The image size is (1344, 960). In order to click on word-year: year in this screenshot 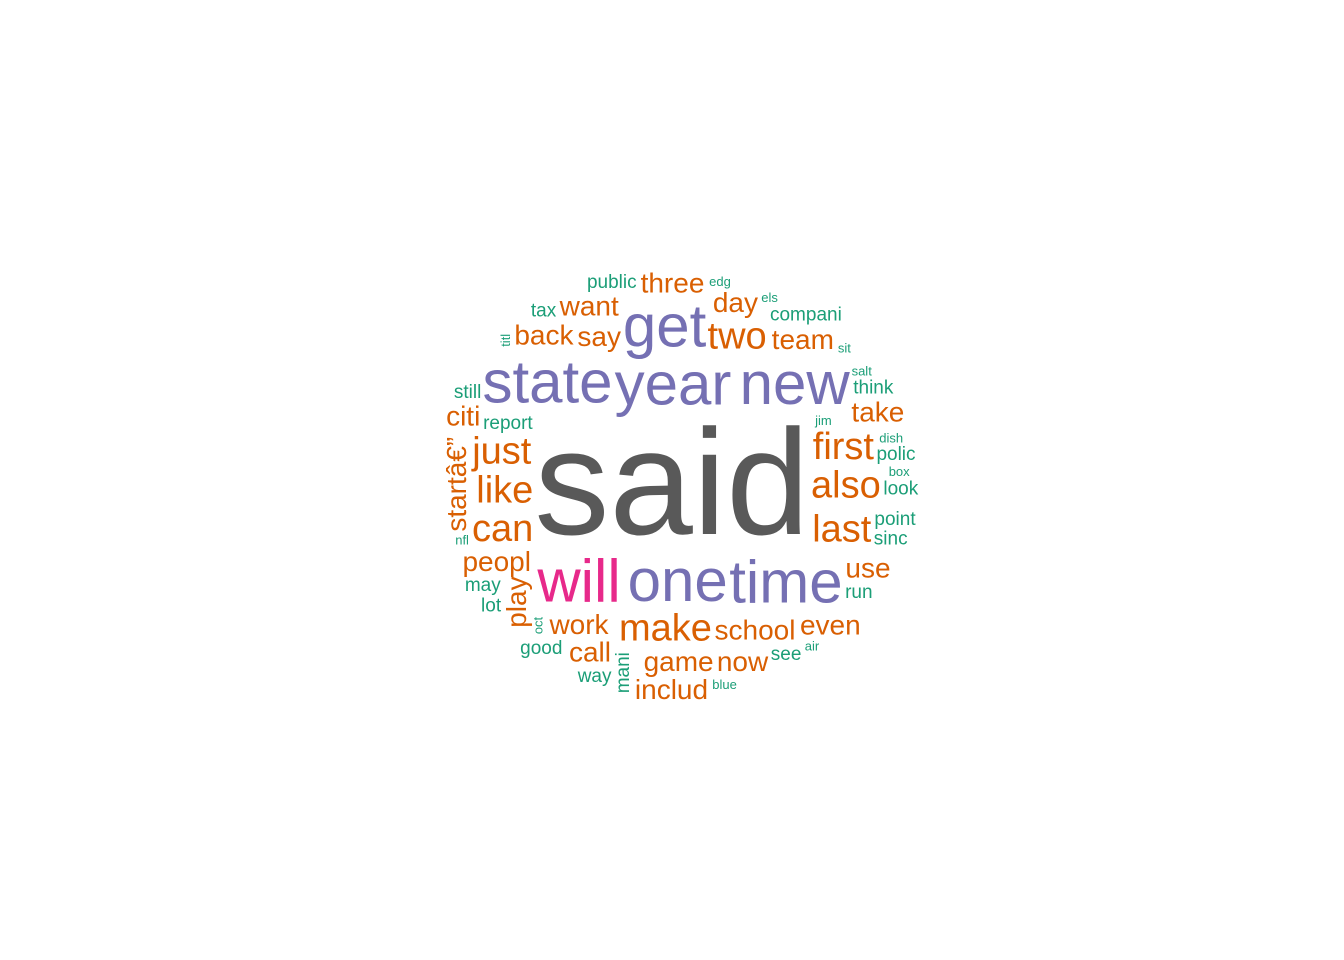, I will do `click(673, 384)`.